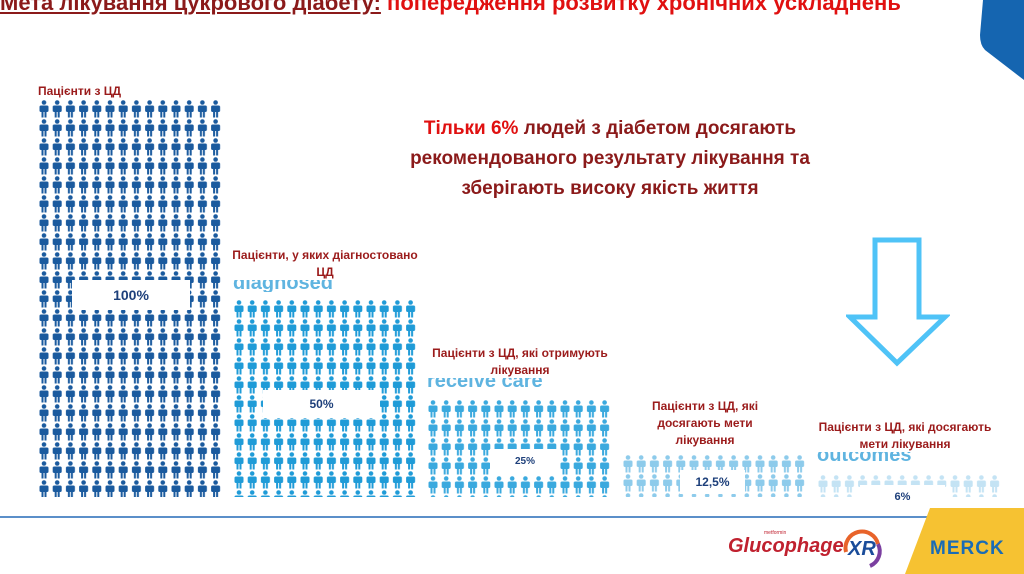  I want to click on merck-banner, so click(964, 541).